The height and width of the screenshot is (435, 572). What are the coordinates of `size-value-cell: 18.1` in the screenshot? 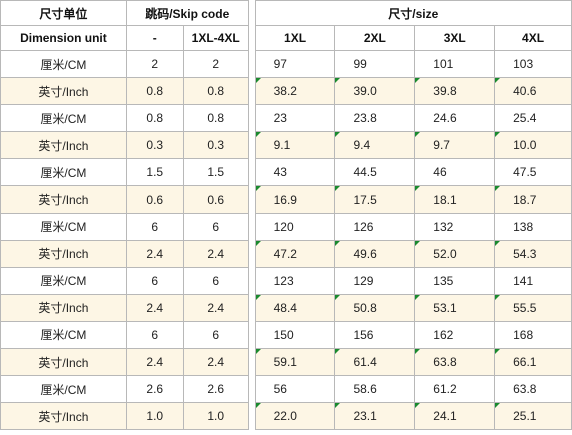 It's located at (455, 199).